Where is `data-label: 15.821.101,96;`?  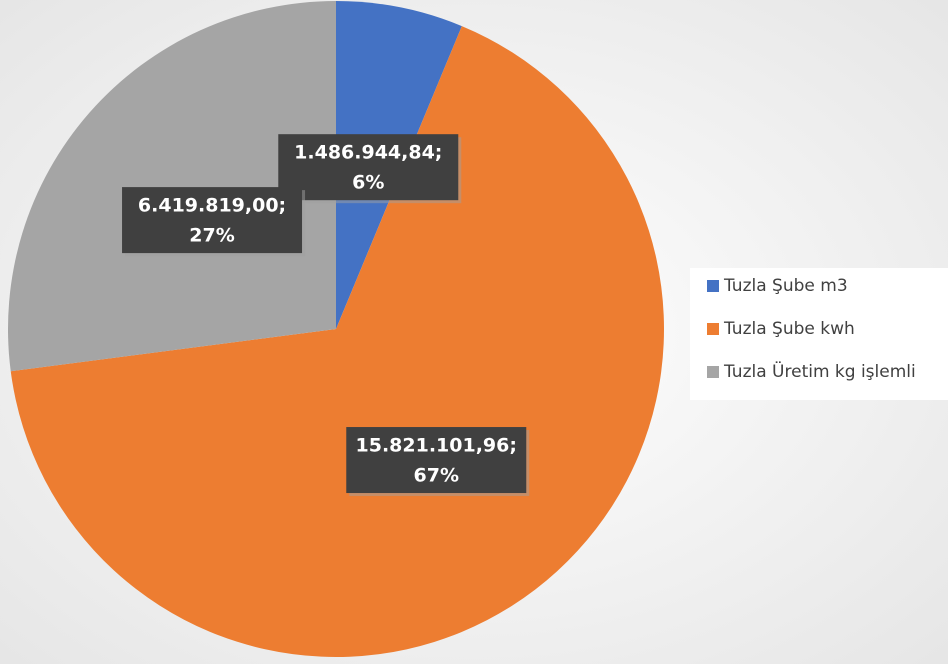
data-label: 15.821.101,96; is located at coordinates (436, 446).